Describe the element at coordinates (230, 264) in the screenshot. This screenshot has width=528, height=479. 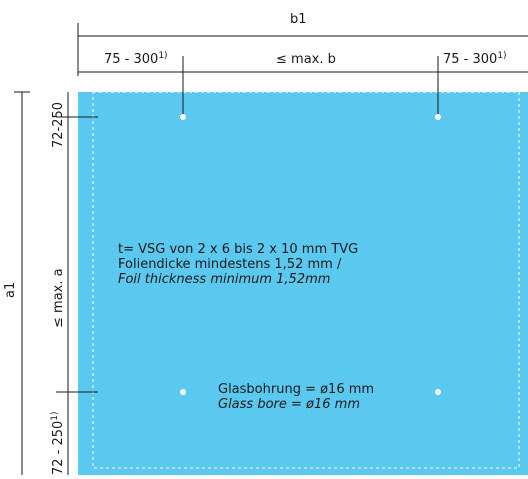
I see `thickness-line-2: Foliendicke mindestens 1,52 mm /` at that location.